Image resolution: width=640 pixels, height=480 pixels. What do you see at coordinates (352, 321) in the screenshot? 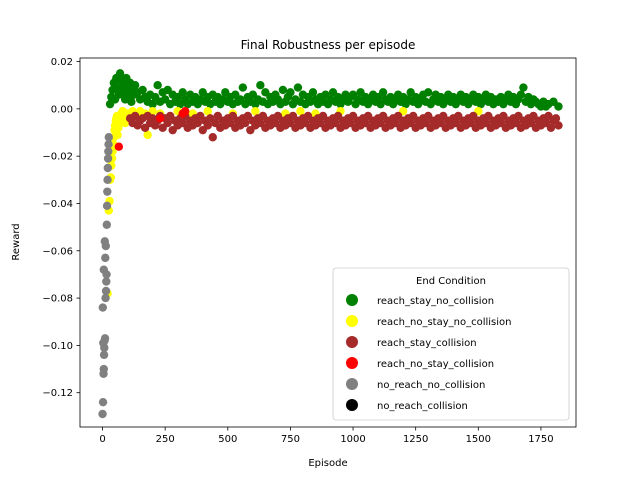
I see `legend-marker-reach_no_stay_no_collision` at bounding box center [352, 321].